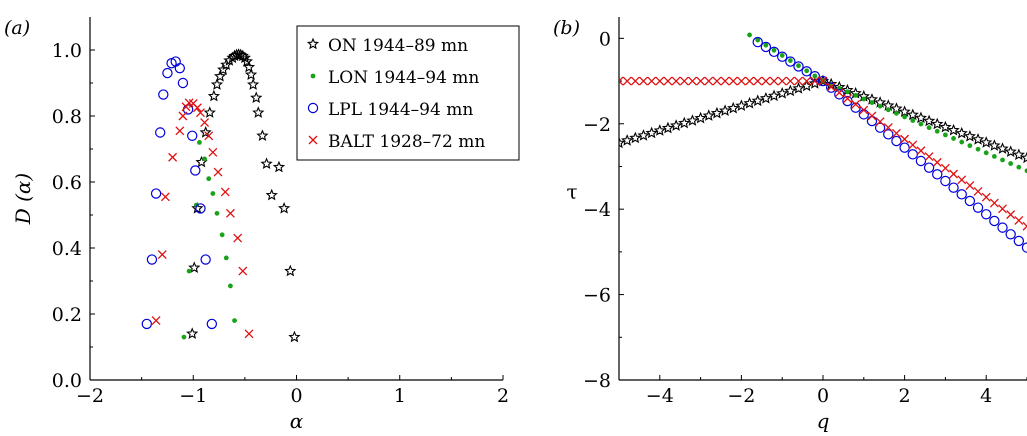 This screenshot has height=436, width=1027. Describe the element at coordinates (823, 396) in the screenshot. I see `x-tick-label: 0` at that location.